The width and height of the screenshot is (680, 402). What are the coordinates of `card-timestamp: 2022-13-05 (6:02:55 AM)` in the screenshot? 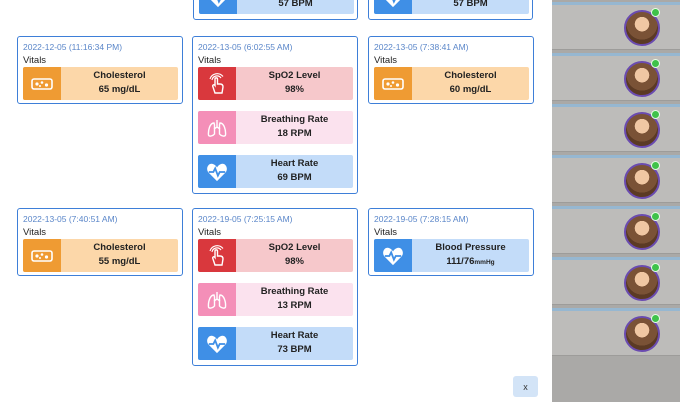 It's located at (245, 47).